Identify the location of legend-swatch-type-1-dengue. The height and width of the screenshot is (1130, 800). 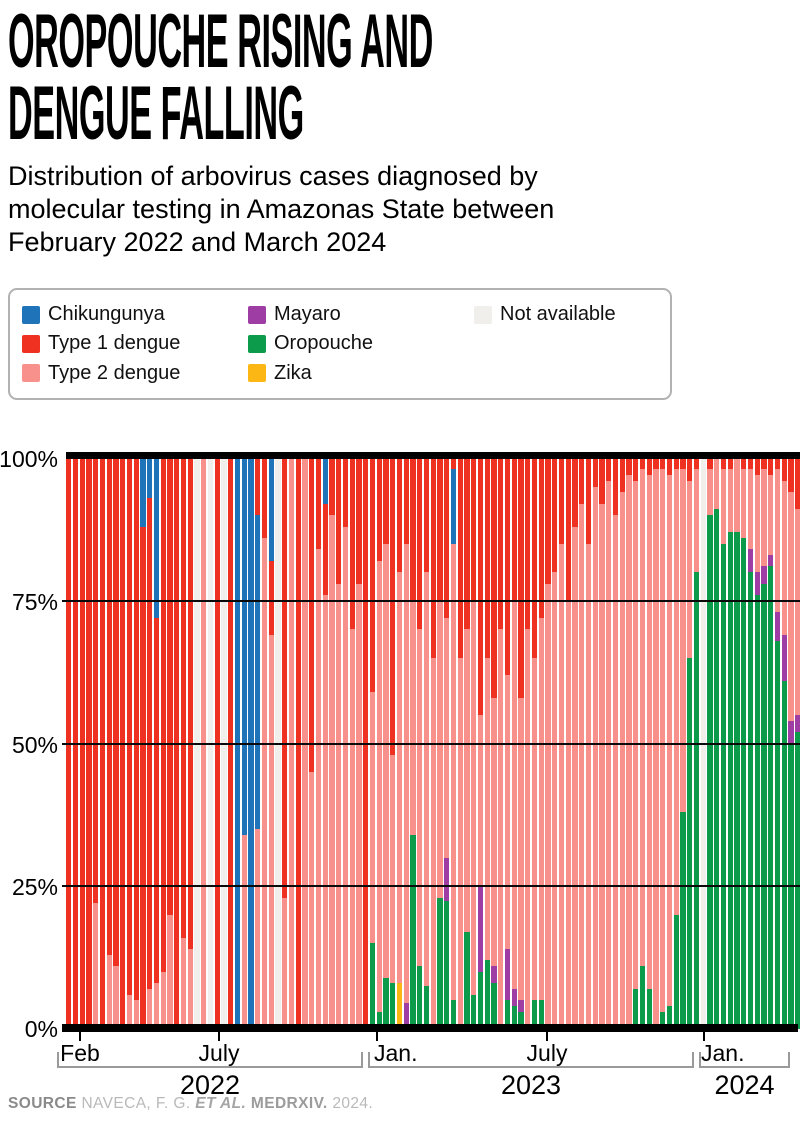
(31, 343).